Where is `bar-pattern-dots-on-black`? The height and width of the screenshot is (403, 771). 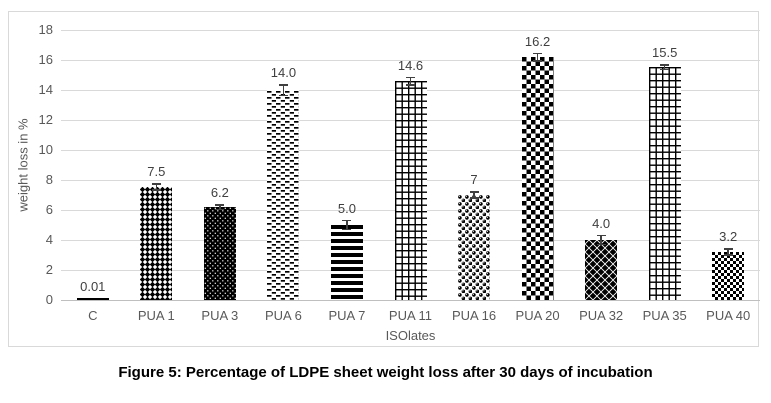 bar-pattern-dots-on-black is located at coordinates (219, 253).